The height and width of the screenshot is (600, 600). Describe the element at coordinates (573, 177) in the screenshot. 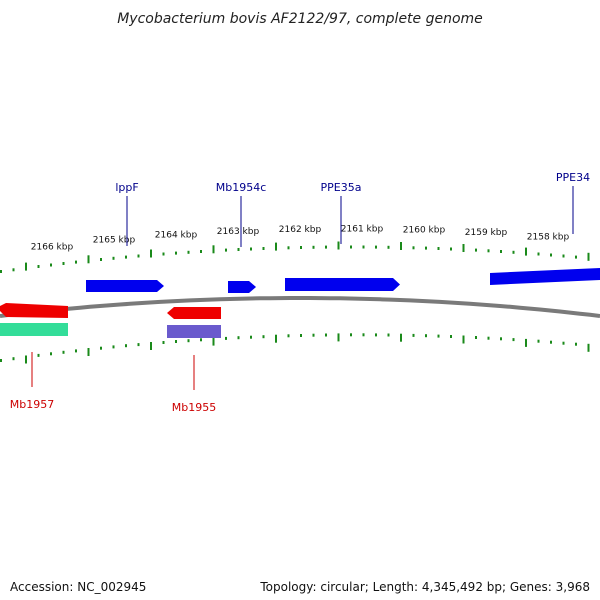

I see `forward-gene-label: PPE34` at that location.